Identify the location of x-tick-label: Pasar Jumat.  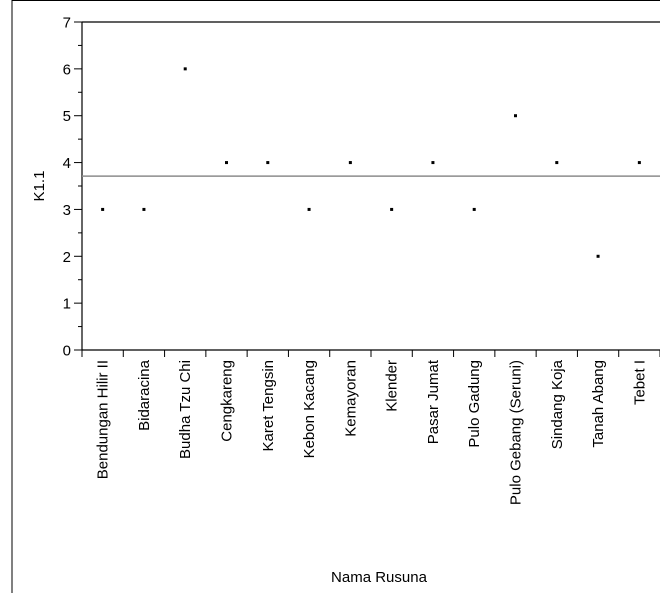
(433, 401).